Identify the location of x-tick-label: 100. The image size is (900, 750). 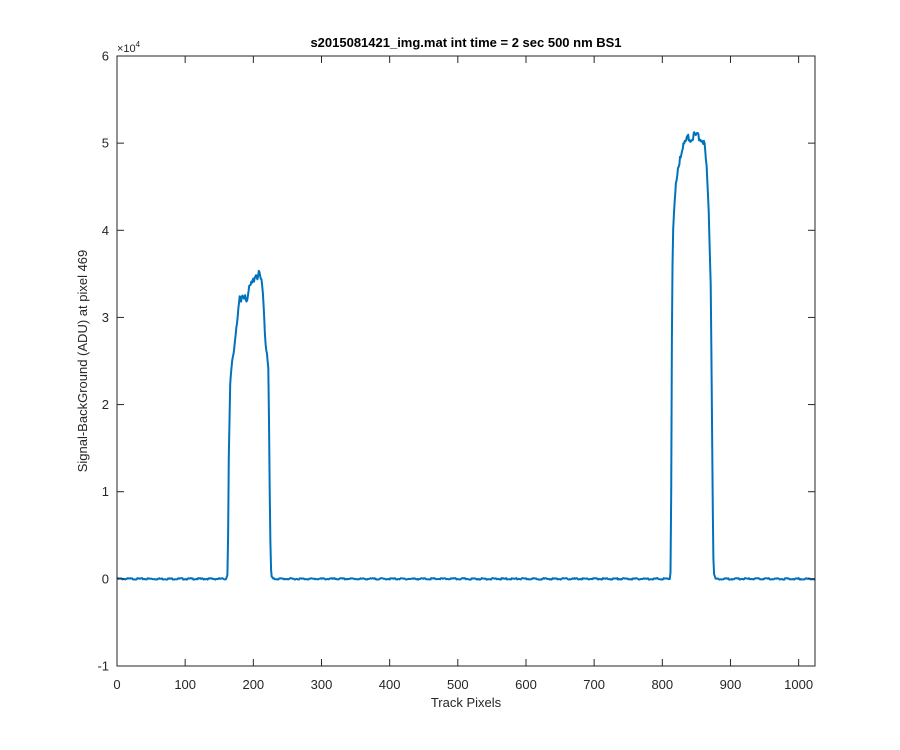
(185, 684).